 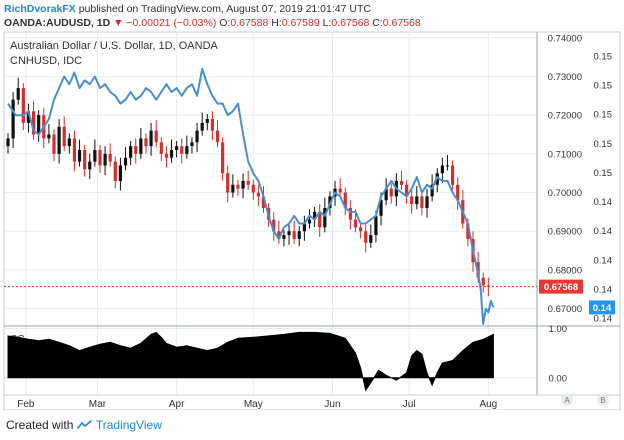 I want to click on last-price-badge-label: 0.67568, so click(x=561, y=287).